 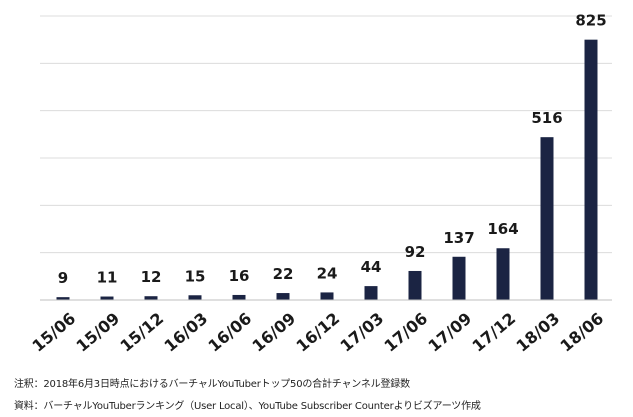 What do you see at coordinates (97, 332) in the screenshot?
I see `x-tick-label: 15/09` at bounding box center [97, 332].